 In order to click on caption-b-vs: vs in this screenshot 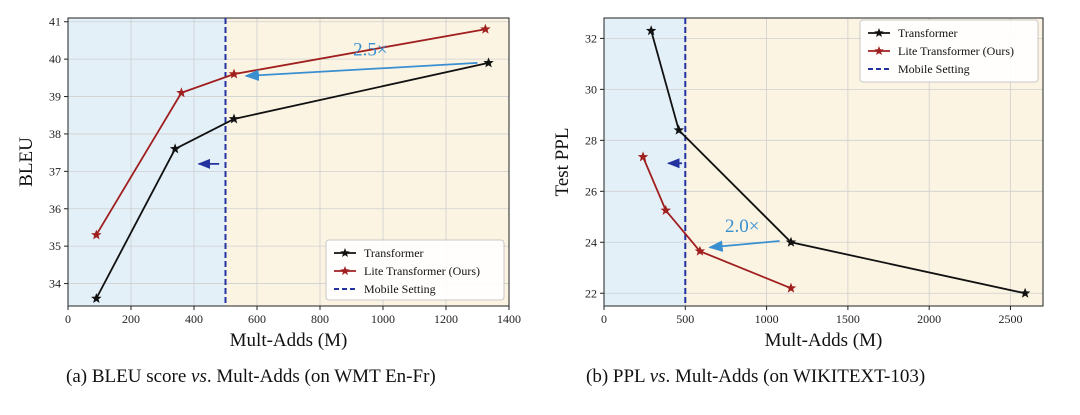, I will do `click(657, 376)`.